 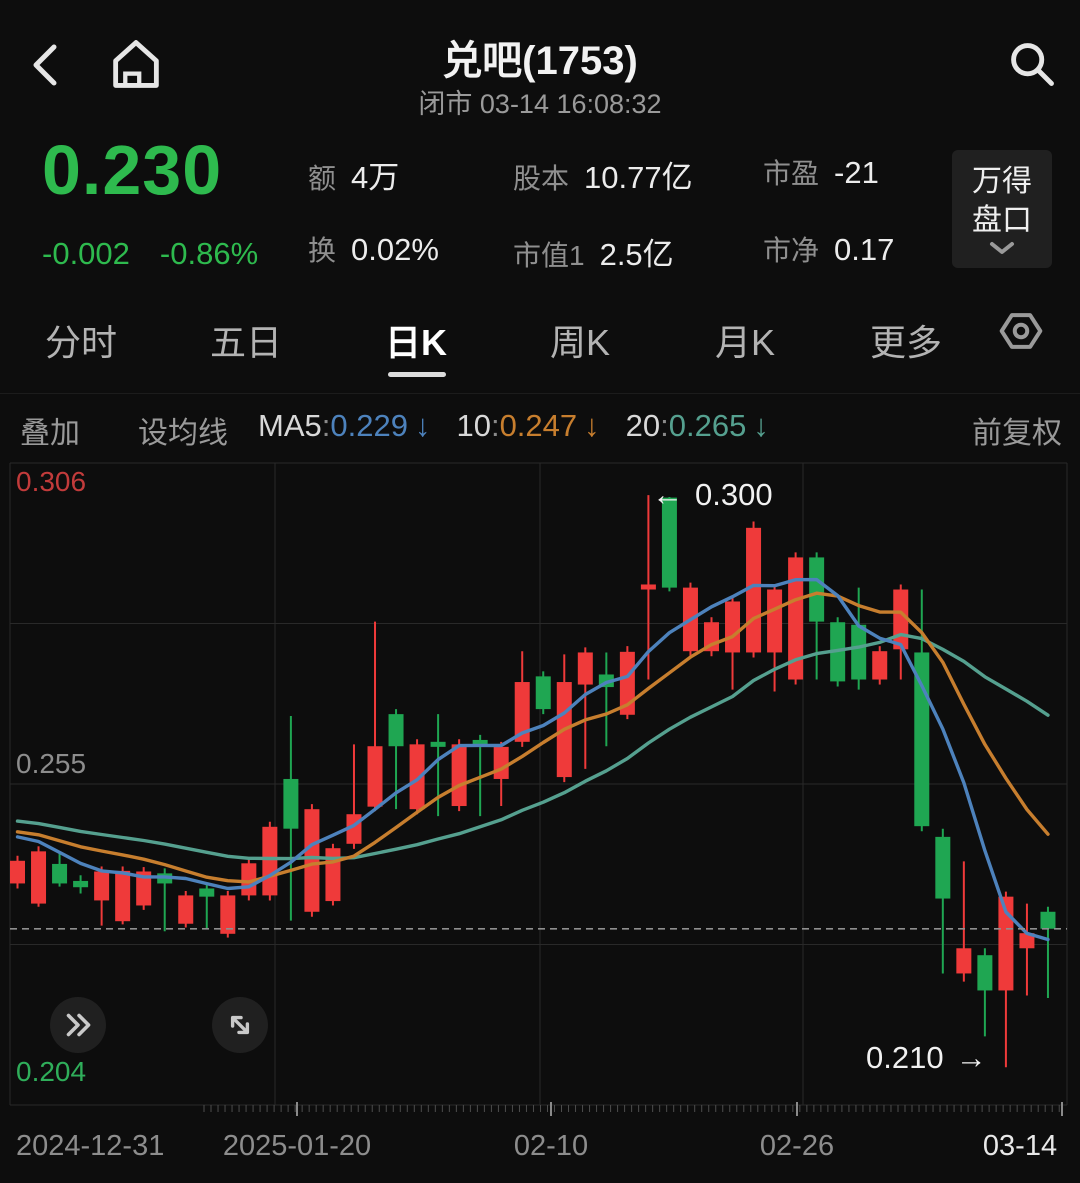 I want to click on set-ma-button: 设均线, so click(x=183, y=433).